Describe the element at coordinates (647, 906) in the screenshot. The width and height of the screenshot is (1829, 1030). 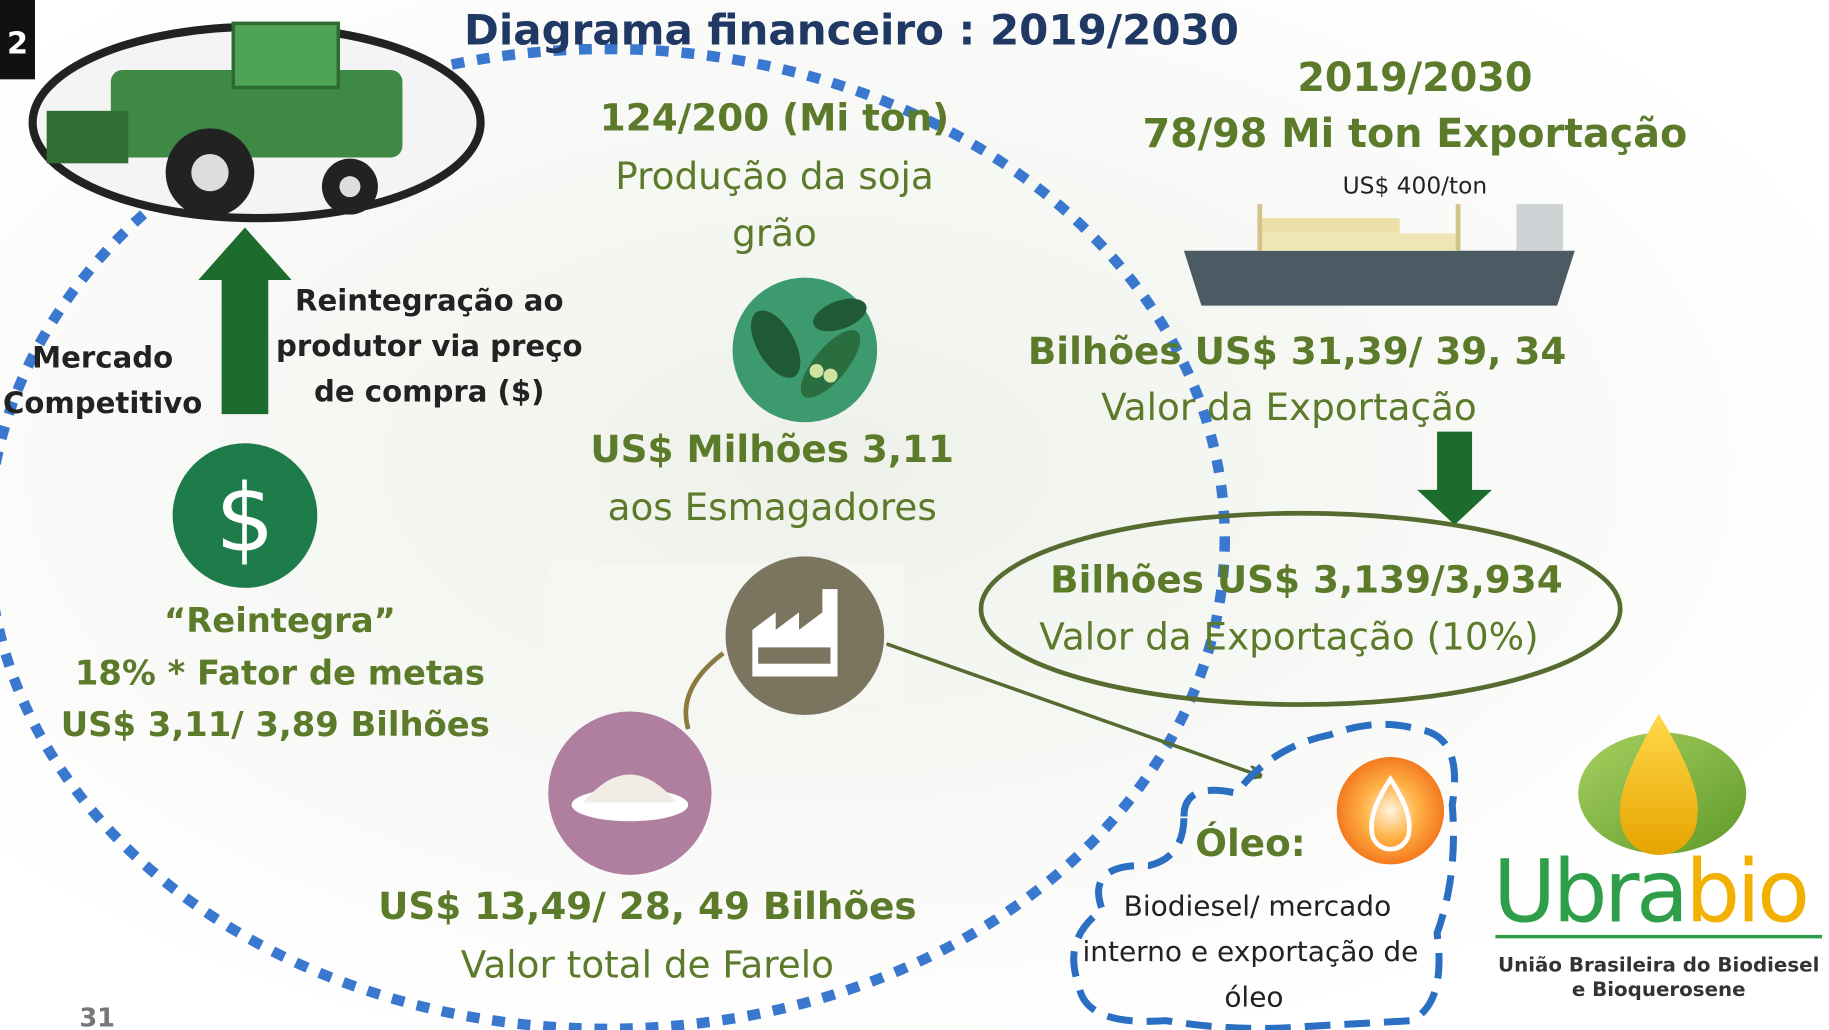
I see `farelo-line: US$ 13,49/ 28, 49 Bilhões` at that location.